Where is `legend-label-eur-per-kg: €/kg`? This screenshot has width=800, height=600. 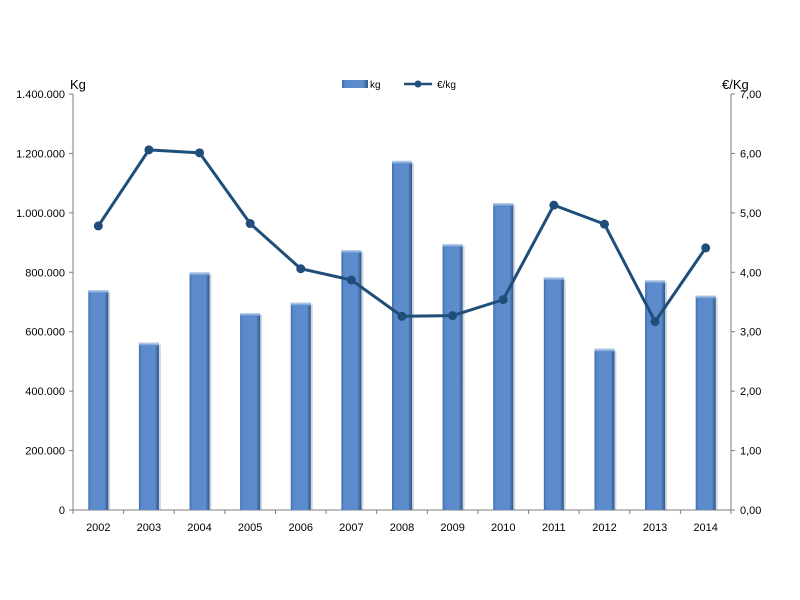 legend-label-eur-per-kg: €/kg is located at coordinates (446, 85).